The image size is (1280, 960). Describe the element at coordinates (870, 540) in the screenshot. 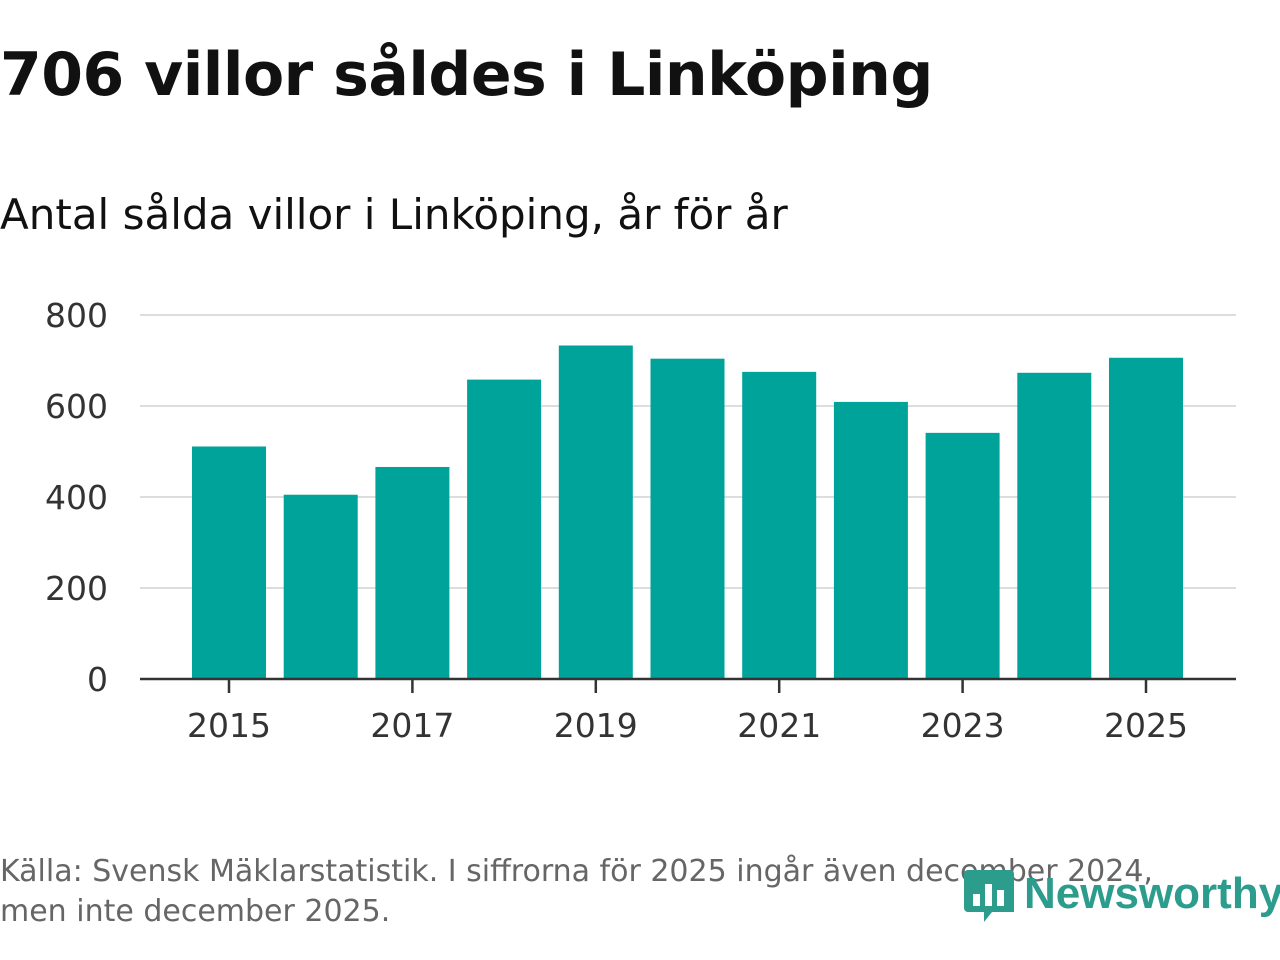

I see `bar-2022` at that location.